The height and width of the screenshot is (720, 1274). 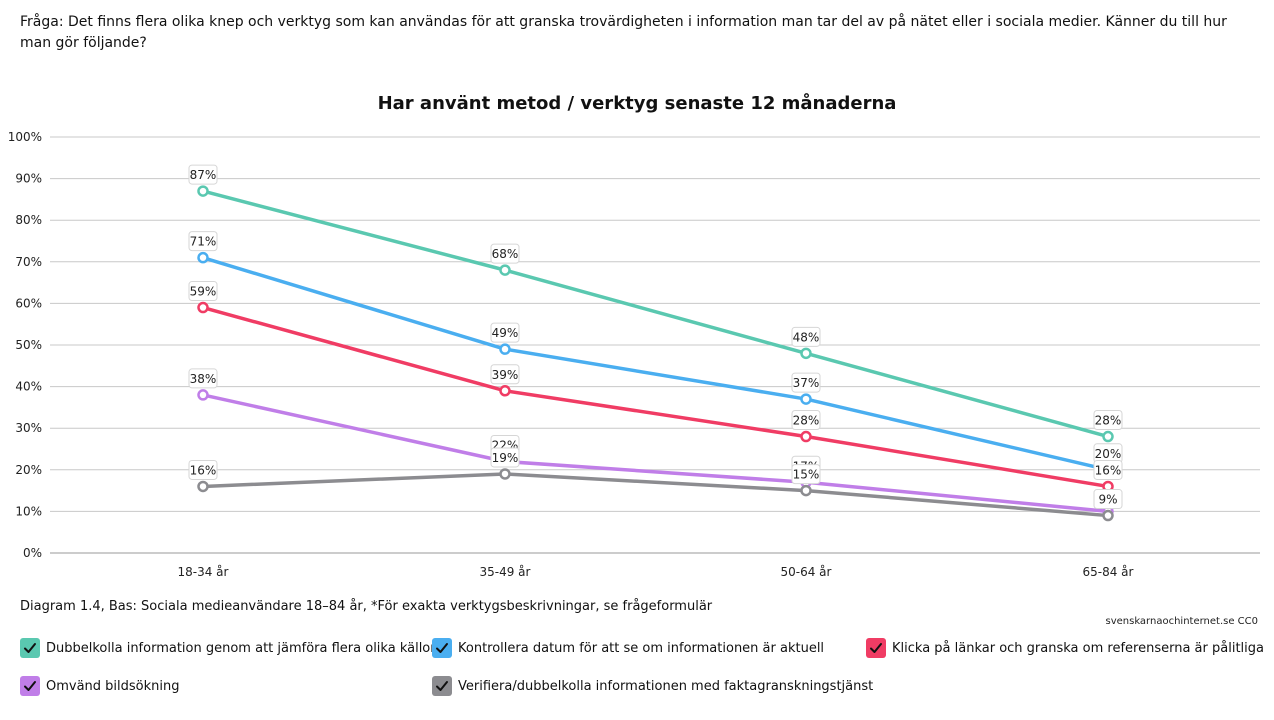 What do you see at coordinates (113, 686) in the screenshot?
I see `legend-label: Omvänd bildsökning` at bounding box center [113, 686].